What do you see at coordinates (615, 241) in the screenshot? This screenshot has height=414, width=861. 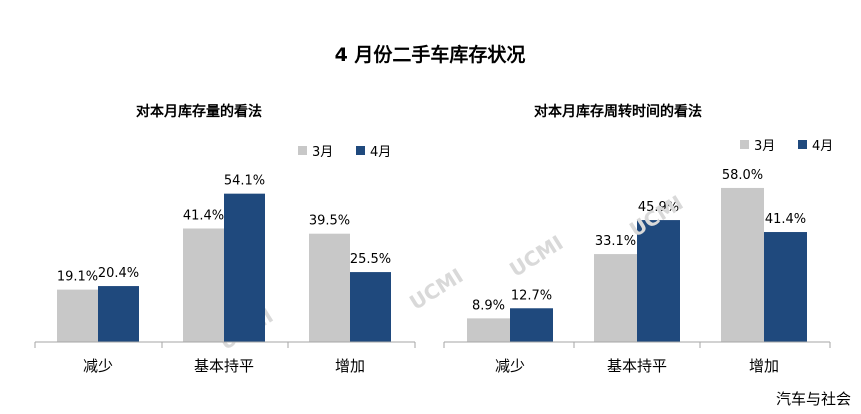 I see `data-label: 33.1%` at bounding box center [615, 241].